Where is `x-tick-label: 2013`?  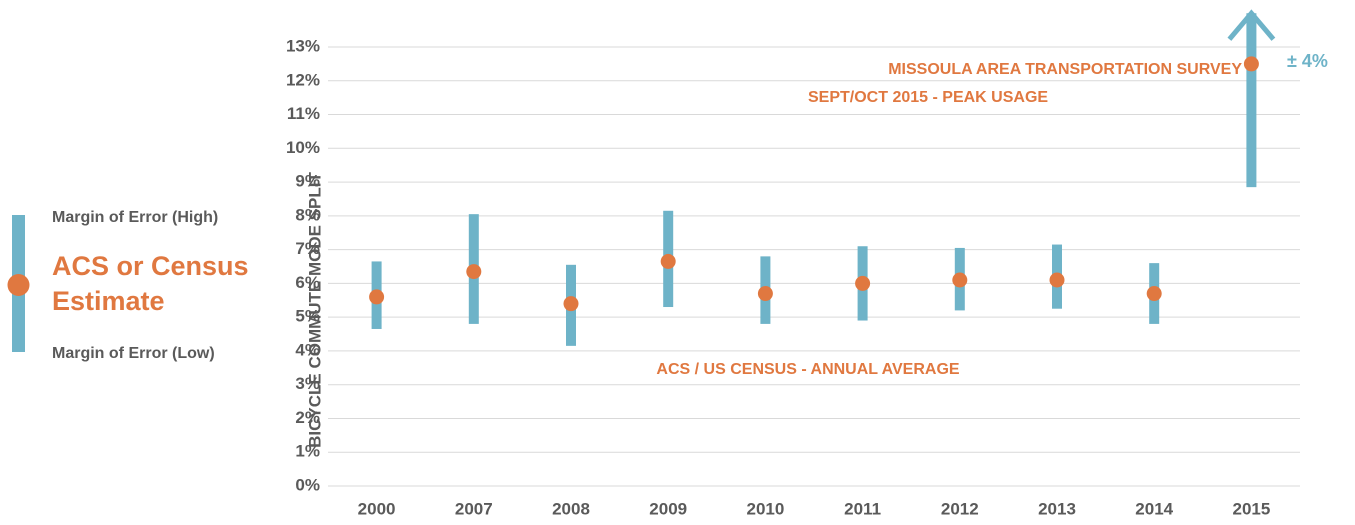 x-tick-label: 2013 is located at coordinates (1057, 508).